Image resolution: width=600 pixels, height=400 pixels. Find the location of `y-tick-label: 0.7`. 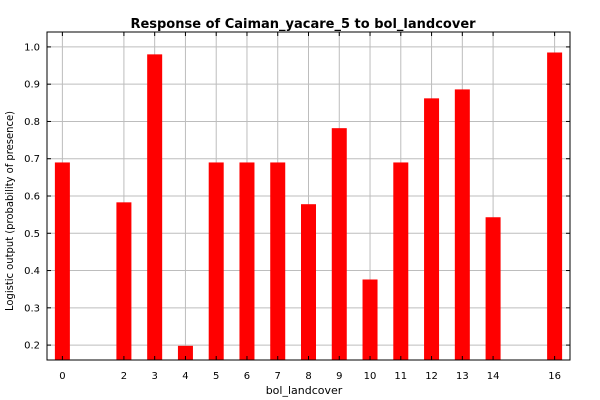

y-tick-label: 0.7 is located at coordinates (32, 159).